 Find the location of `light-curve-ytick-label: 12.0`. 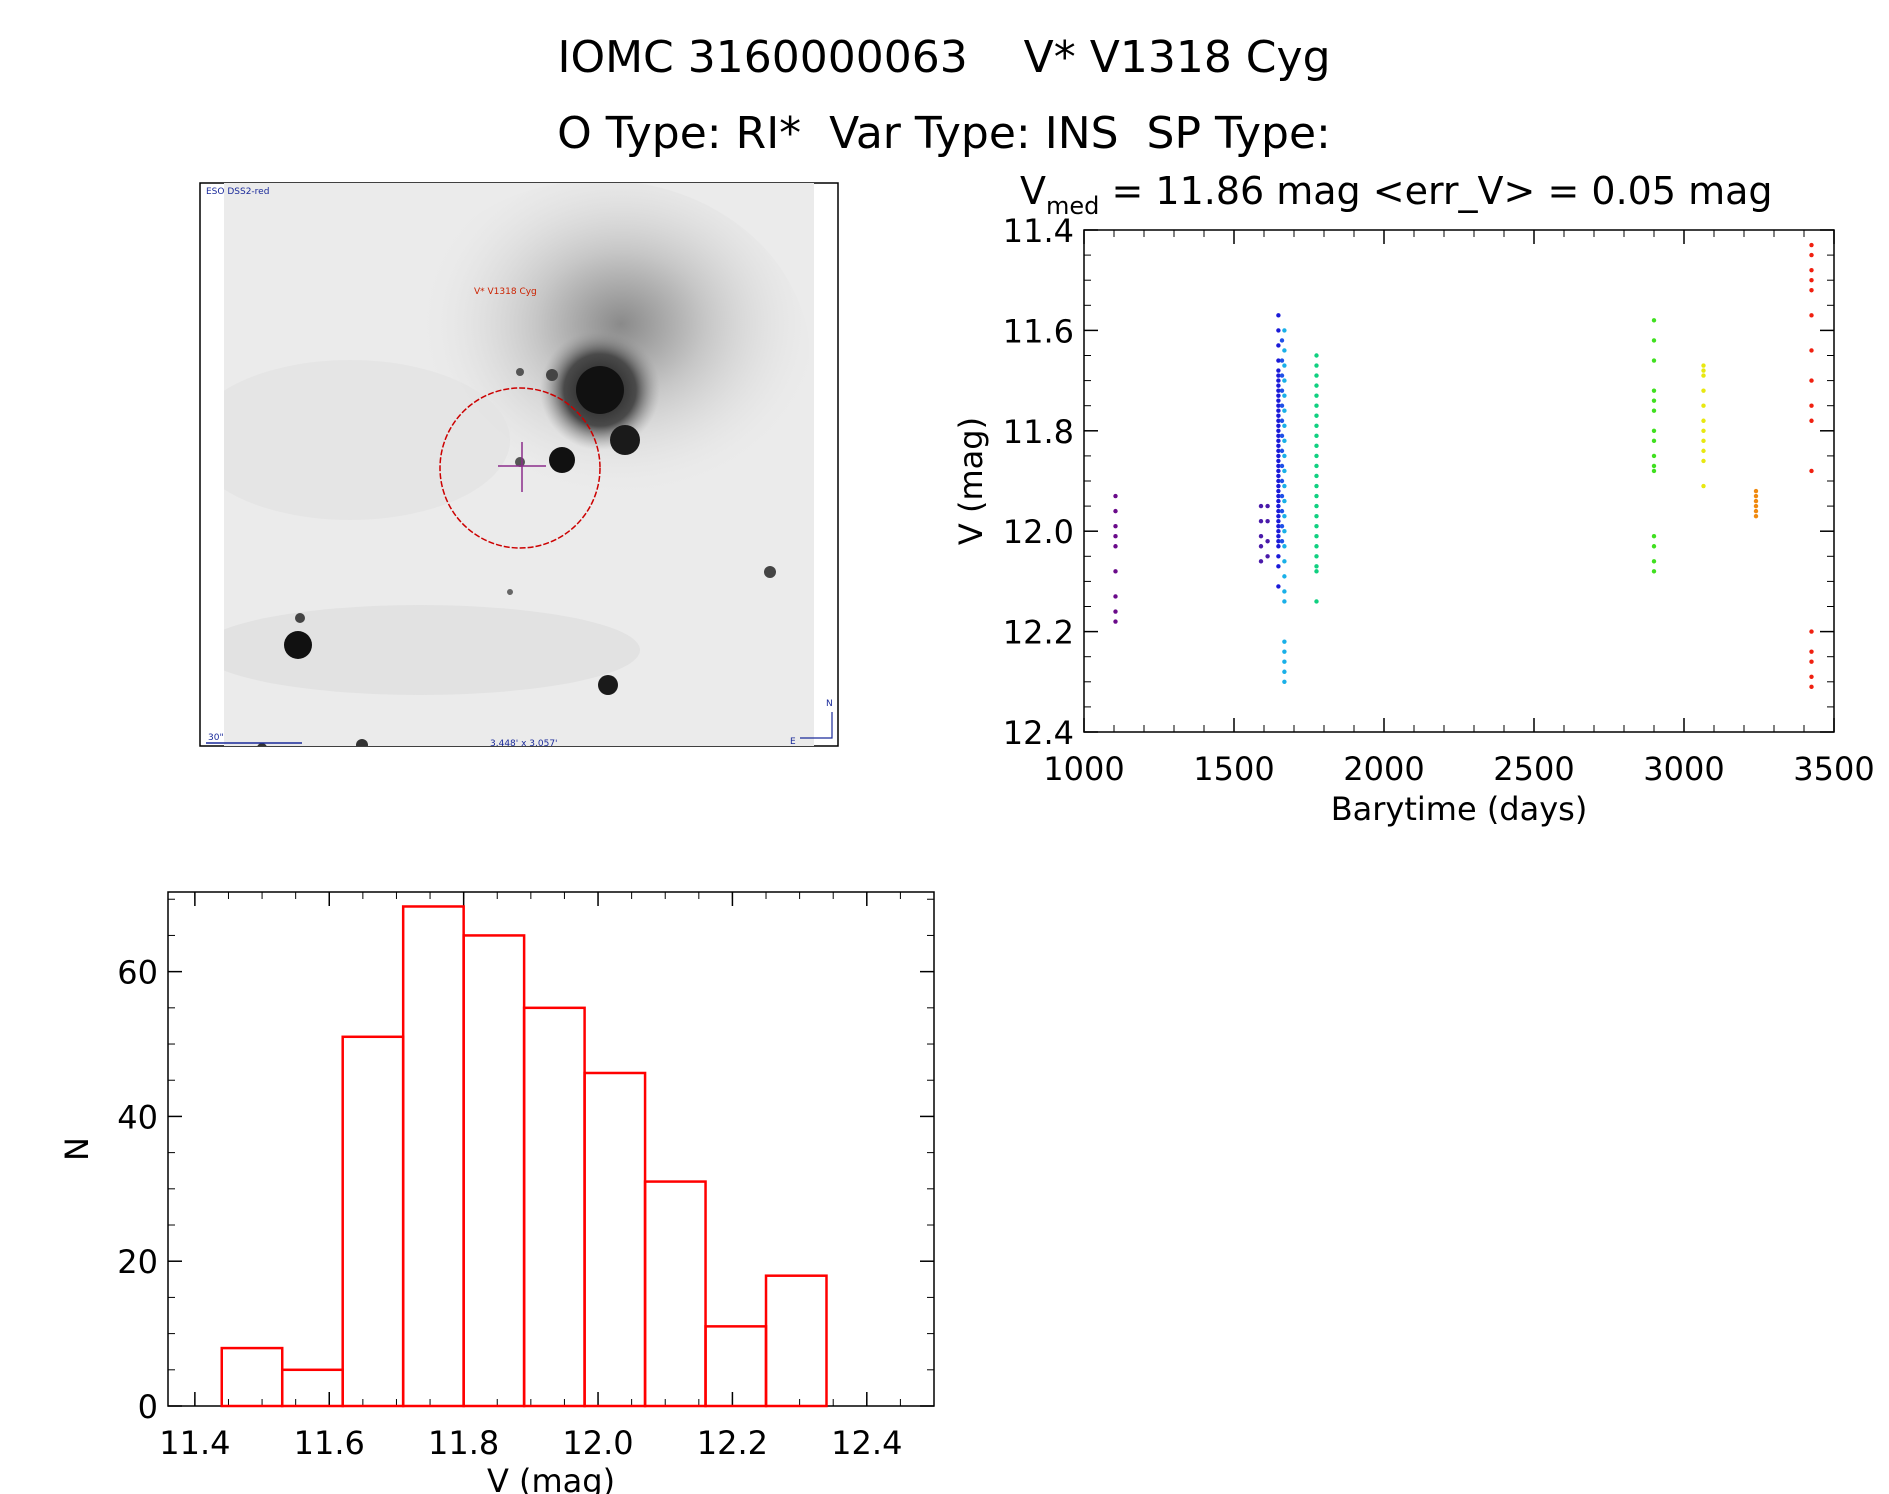

light-curve-ytick-label: 12.0 is located at coordinates (1038, 532).